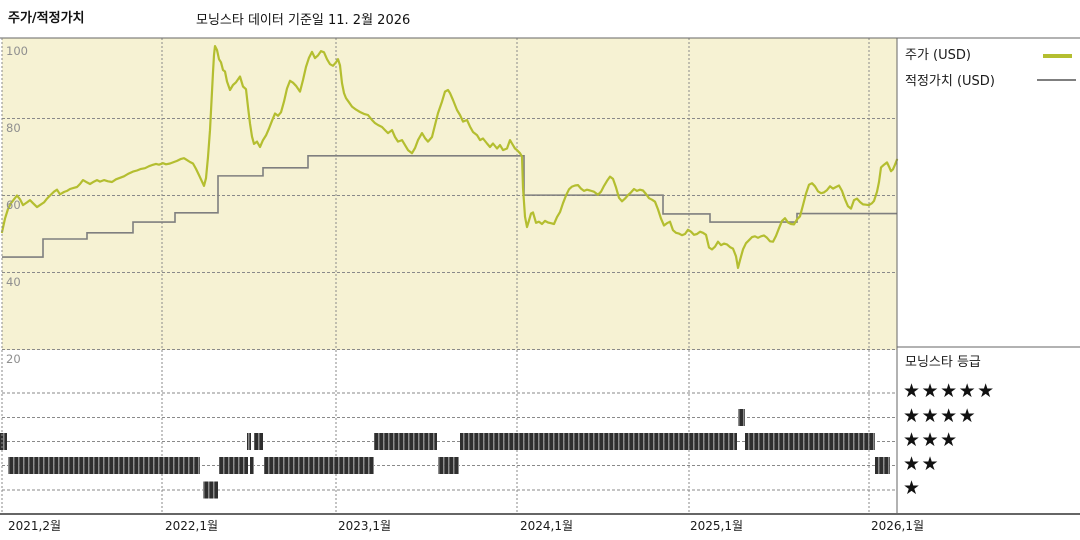 This screenshot has width=1080, height=540. Describe the element at coordinates (912, 488) in the screenshot. I see `rating-row-1-stars: ★` at that location.